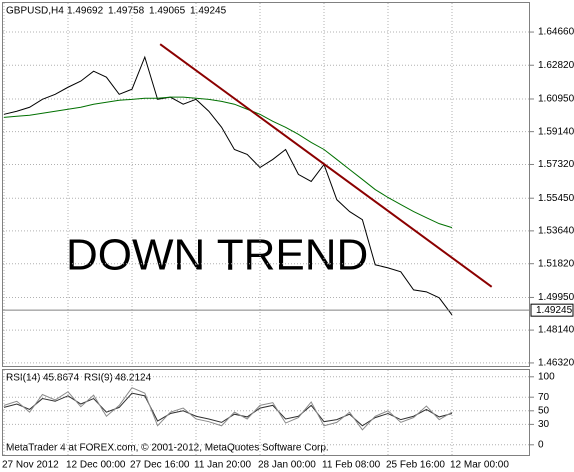  I want to click on current-price-label: 1.49245, so click(554, 310).